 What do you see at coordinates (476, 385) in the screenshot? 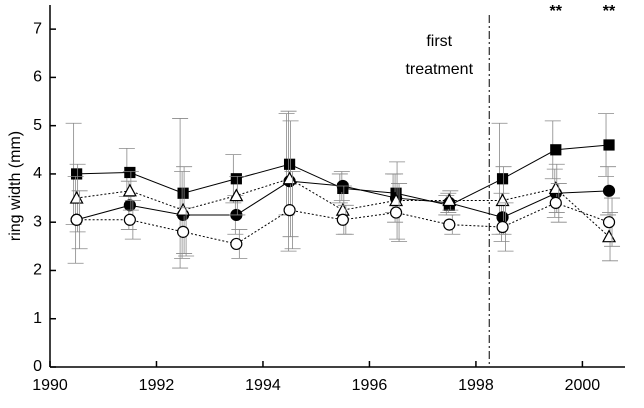
I see `x-tick-label: 1998` at bounding box center [476, 385].